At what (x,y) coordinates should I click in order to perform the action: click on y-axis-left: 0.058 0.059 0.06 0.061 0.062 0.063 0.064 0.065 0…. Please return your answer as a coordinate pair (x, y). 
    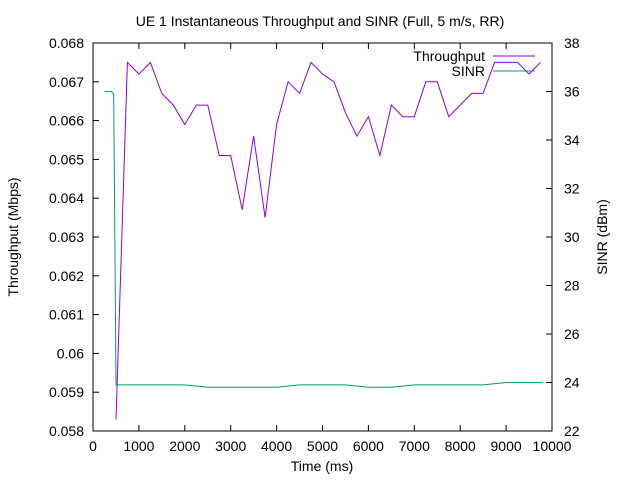
    Looking at the image, I should click on (74, 237).